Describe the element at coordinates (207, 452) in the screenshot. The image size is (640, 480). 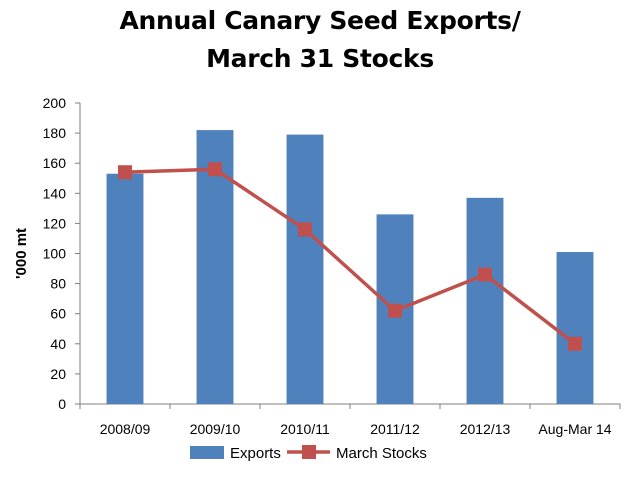
I see `legend-swatch-exports` at that location.